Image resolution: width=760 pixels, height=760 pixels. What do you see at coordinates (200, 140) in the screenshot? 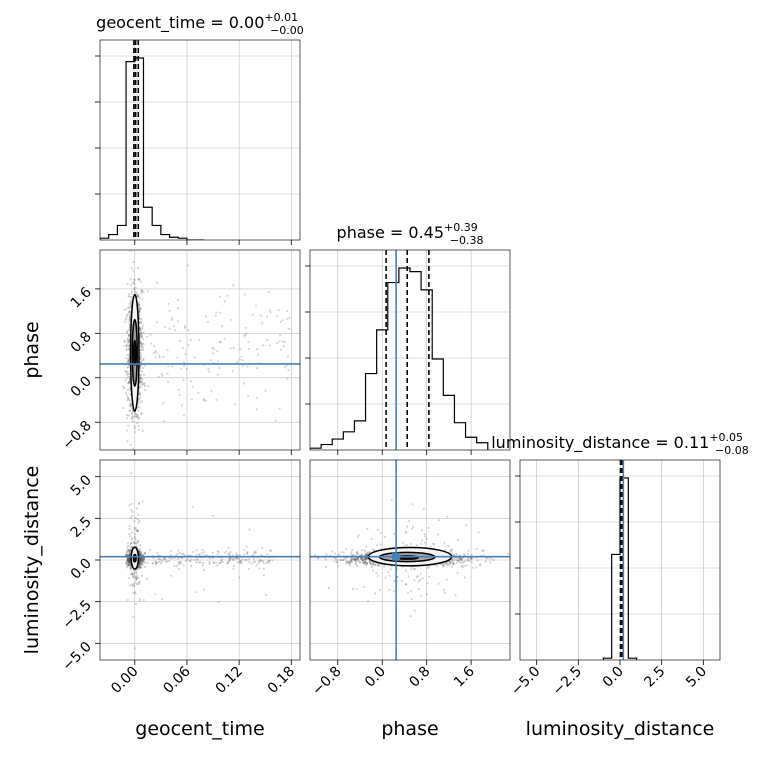
I see `panel-frame-geocent_time` at bounding box center [200, 140].